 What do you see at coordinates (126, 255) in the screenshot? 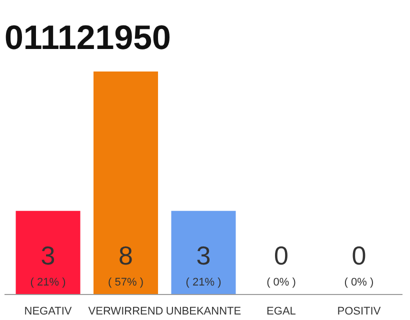
I see `data-label: 8` at bounding box center [126, 255].